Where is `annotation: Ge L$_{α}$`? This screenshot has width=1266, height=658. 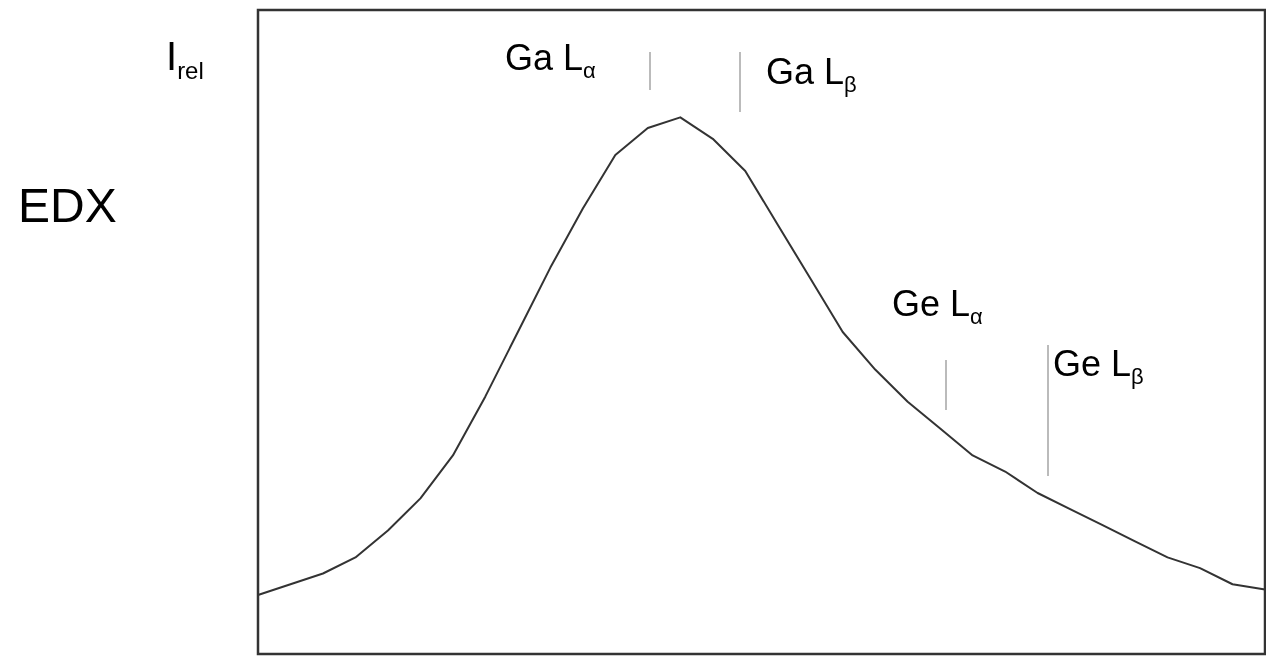
annotation: Ge L$_{α}$ is located at coordinates (937, 306).